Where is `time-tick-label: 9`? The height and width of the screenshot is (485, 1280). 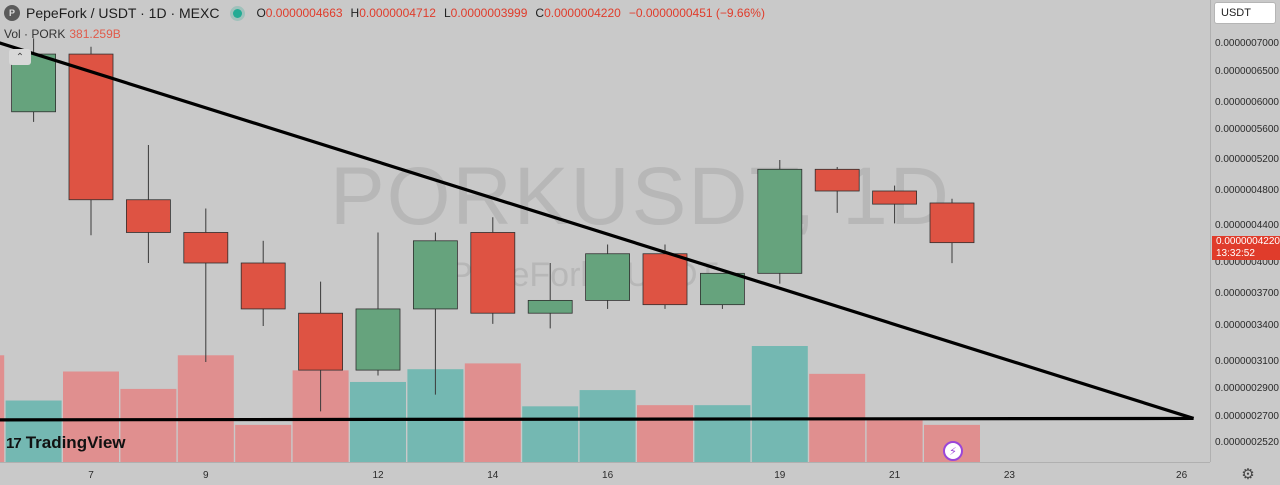 time-tick-label: 9 is located at coordinates (206, 475).